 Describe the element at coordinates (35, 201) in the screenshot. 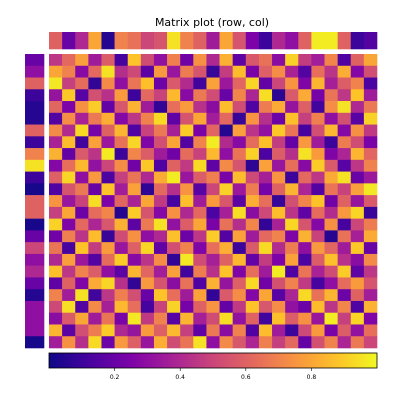

I see `row-color-strip` at that location.